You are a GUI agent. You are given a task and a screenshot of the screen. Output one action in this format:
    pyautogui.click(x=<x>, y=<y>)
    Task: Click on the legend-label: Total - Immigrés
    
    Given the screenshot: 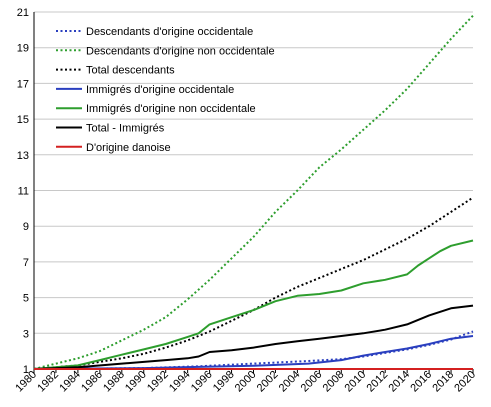 What is the action you would take?
    pyautogui.click(x=125, y=129)
    